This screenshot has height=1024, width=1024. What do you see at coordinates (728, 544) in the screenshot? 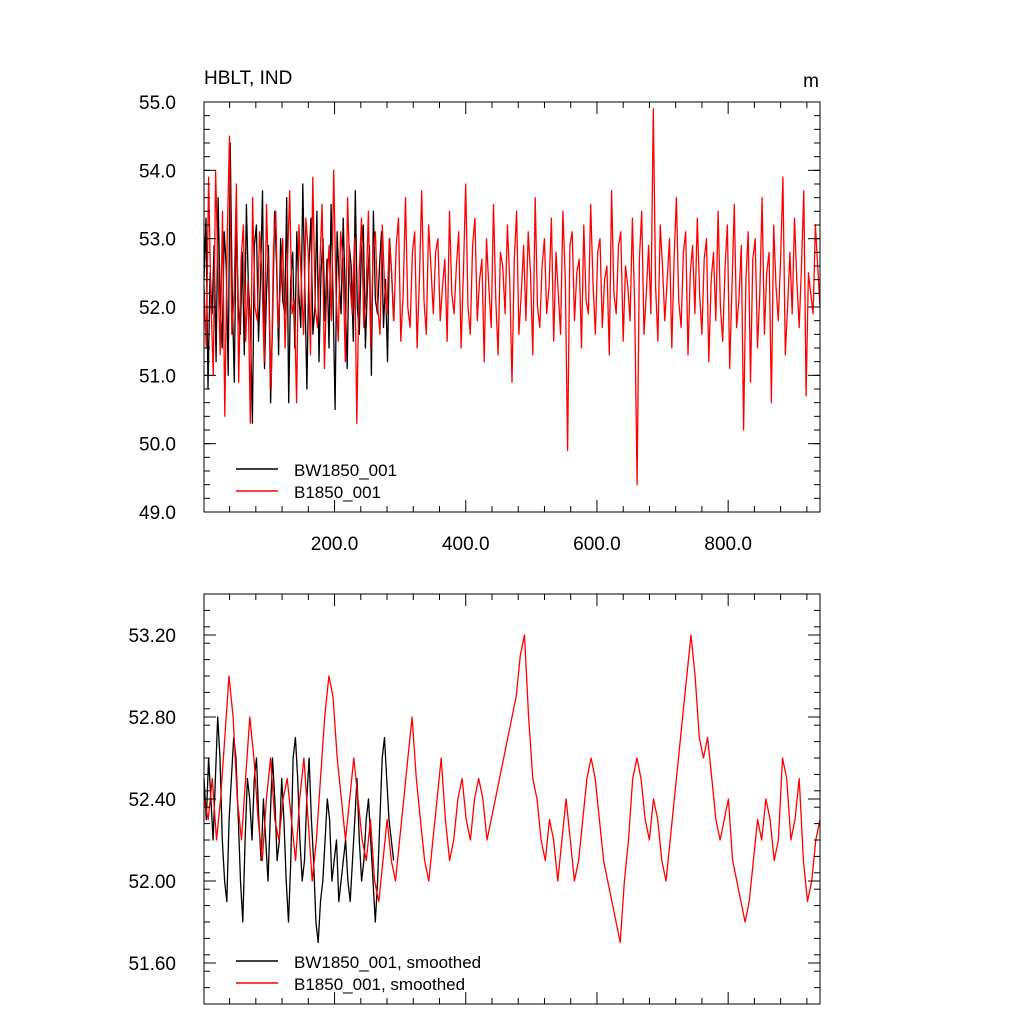
I see `x-tick-label: 800.0` at bounding box center [728, 544].